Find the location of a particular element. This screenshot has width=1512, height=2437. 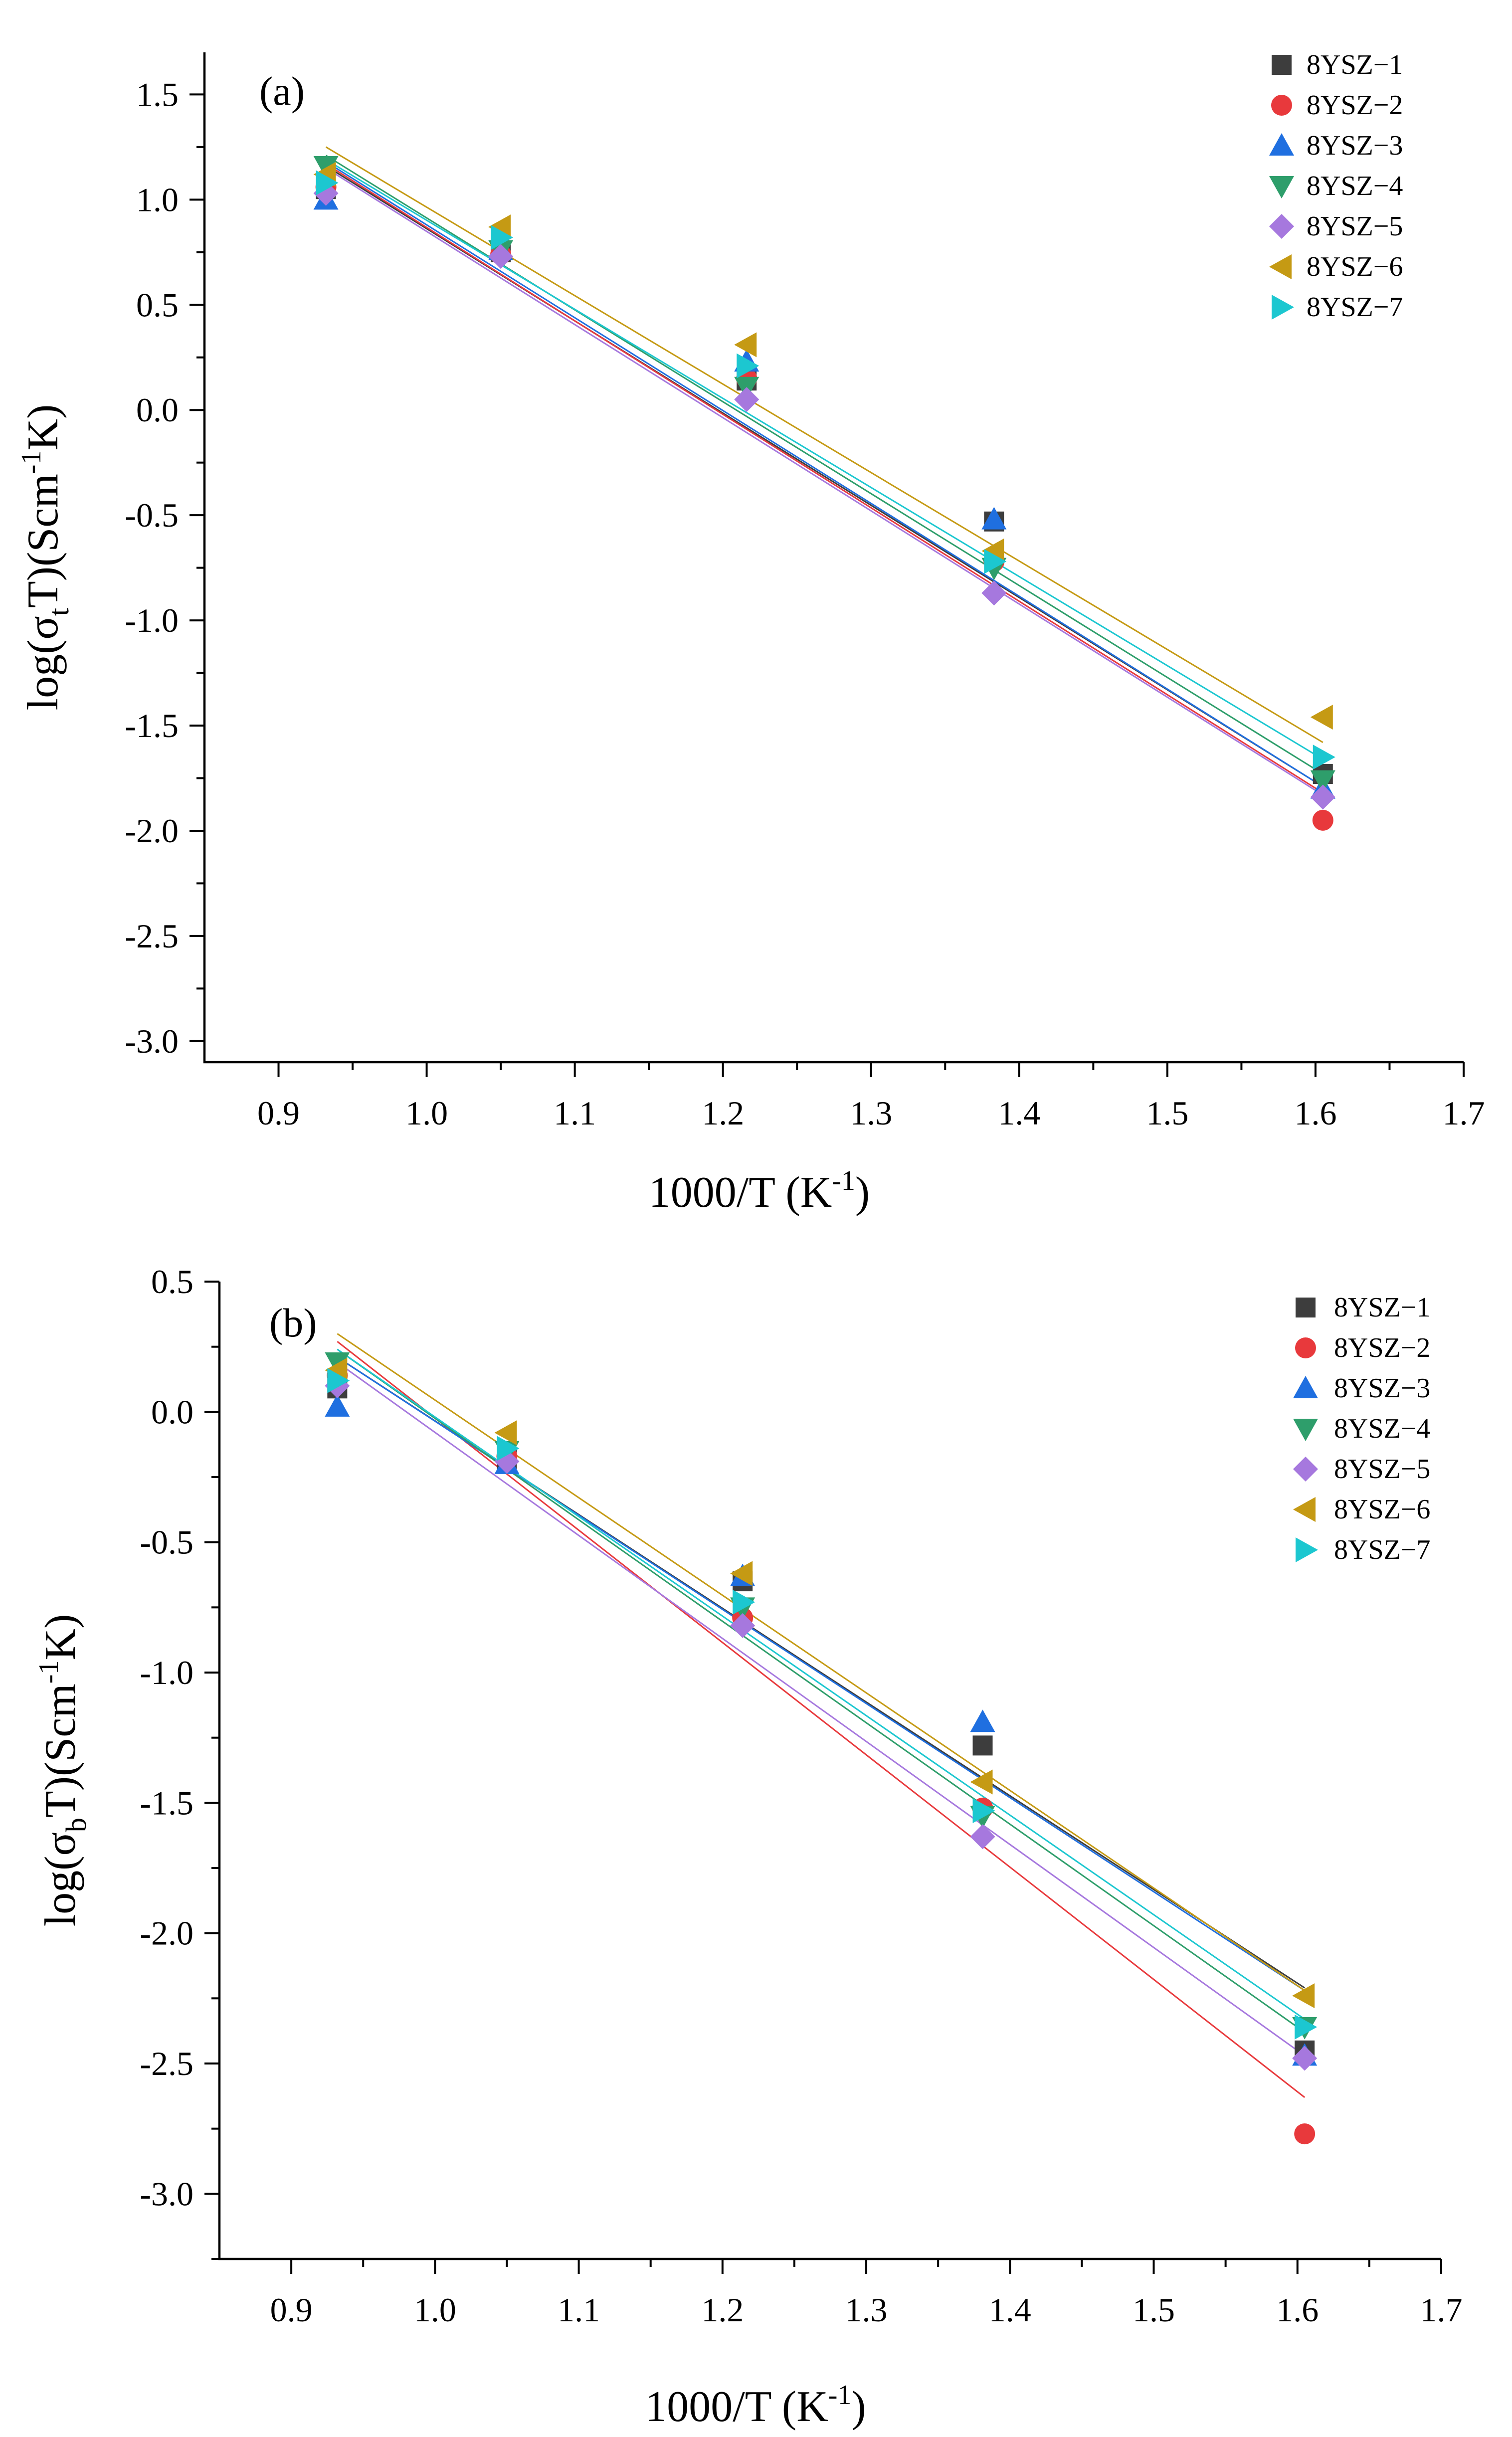

x-tick-label: 1.5 is located at coordinates (1154, 2310).